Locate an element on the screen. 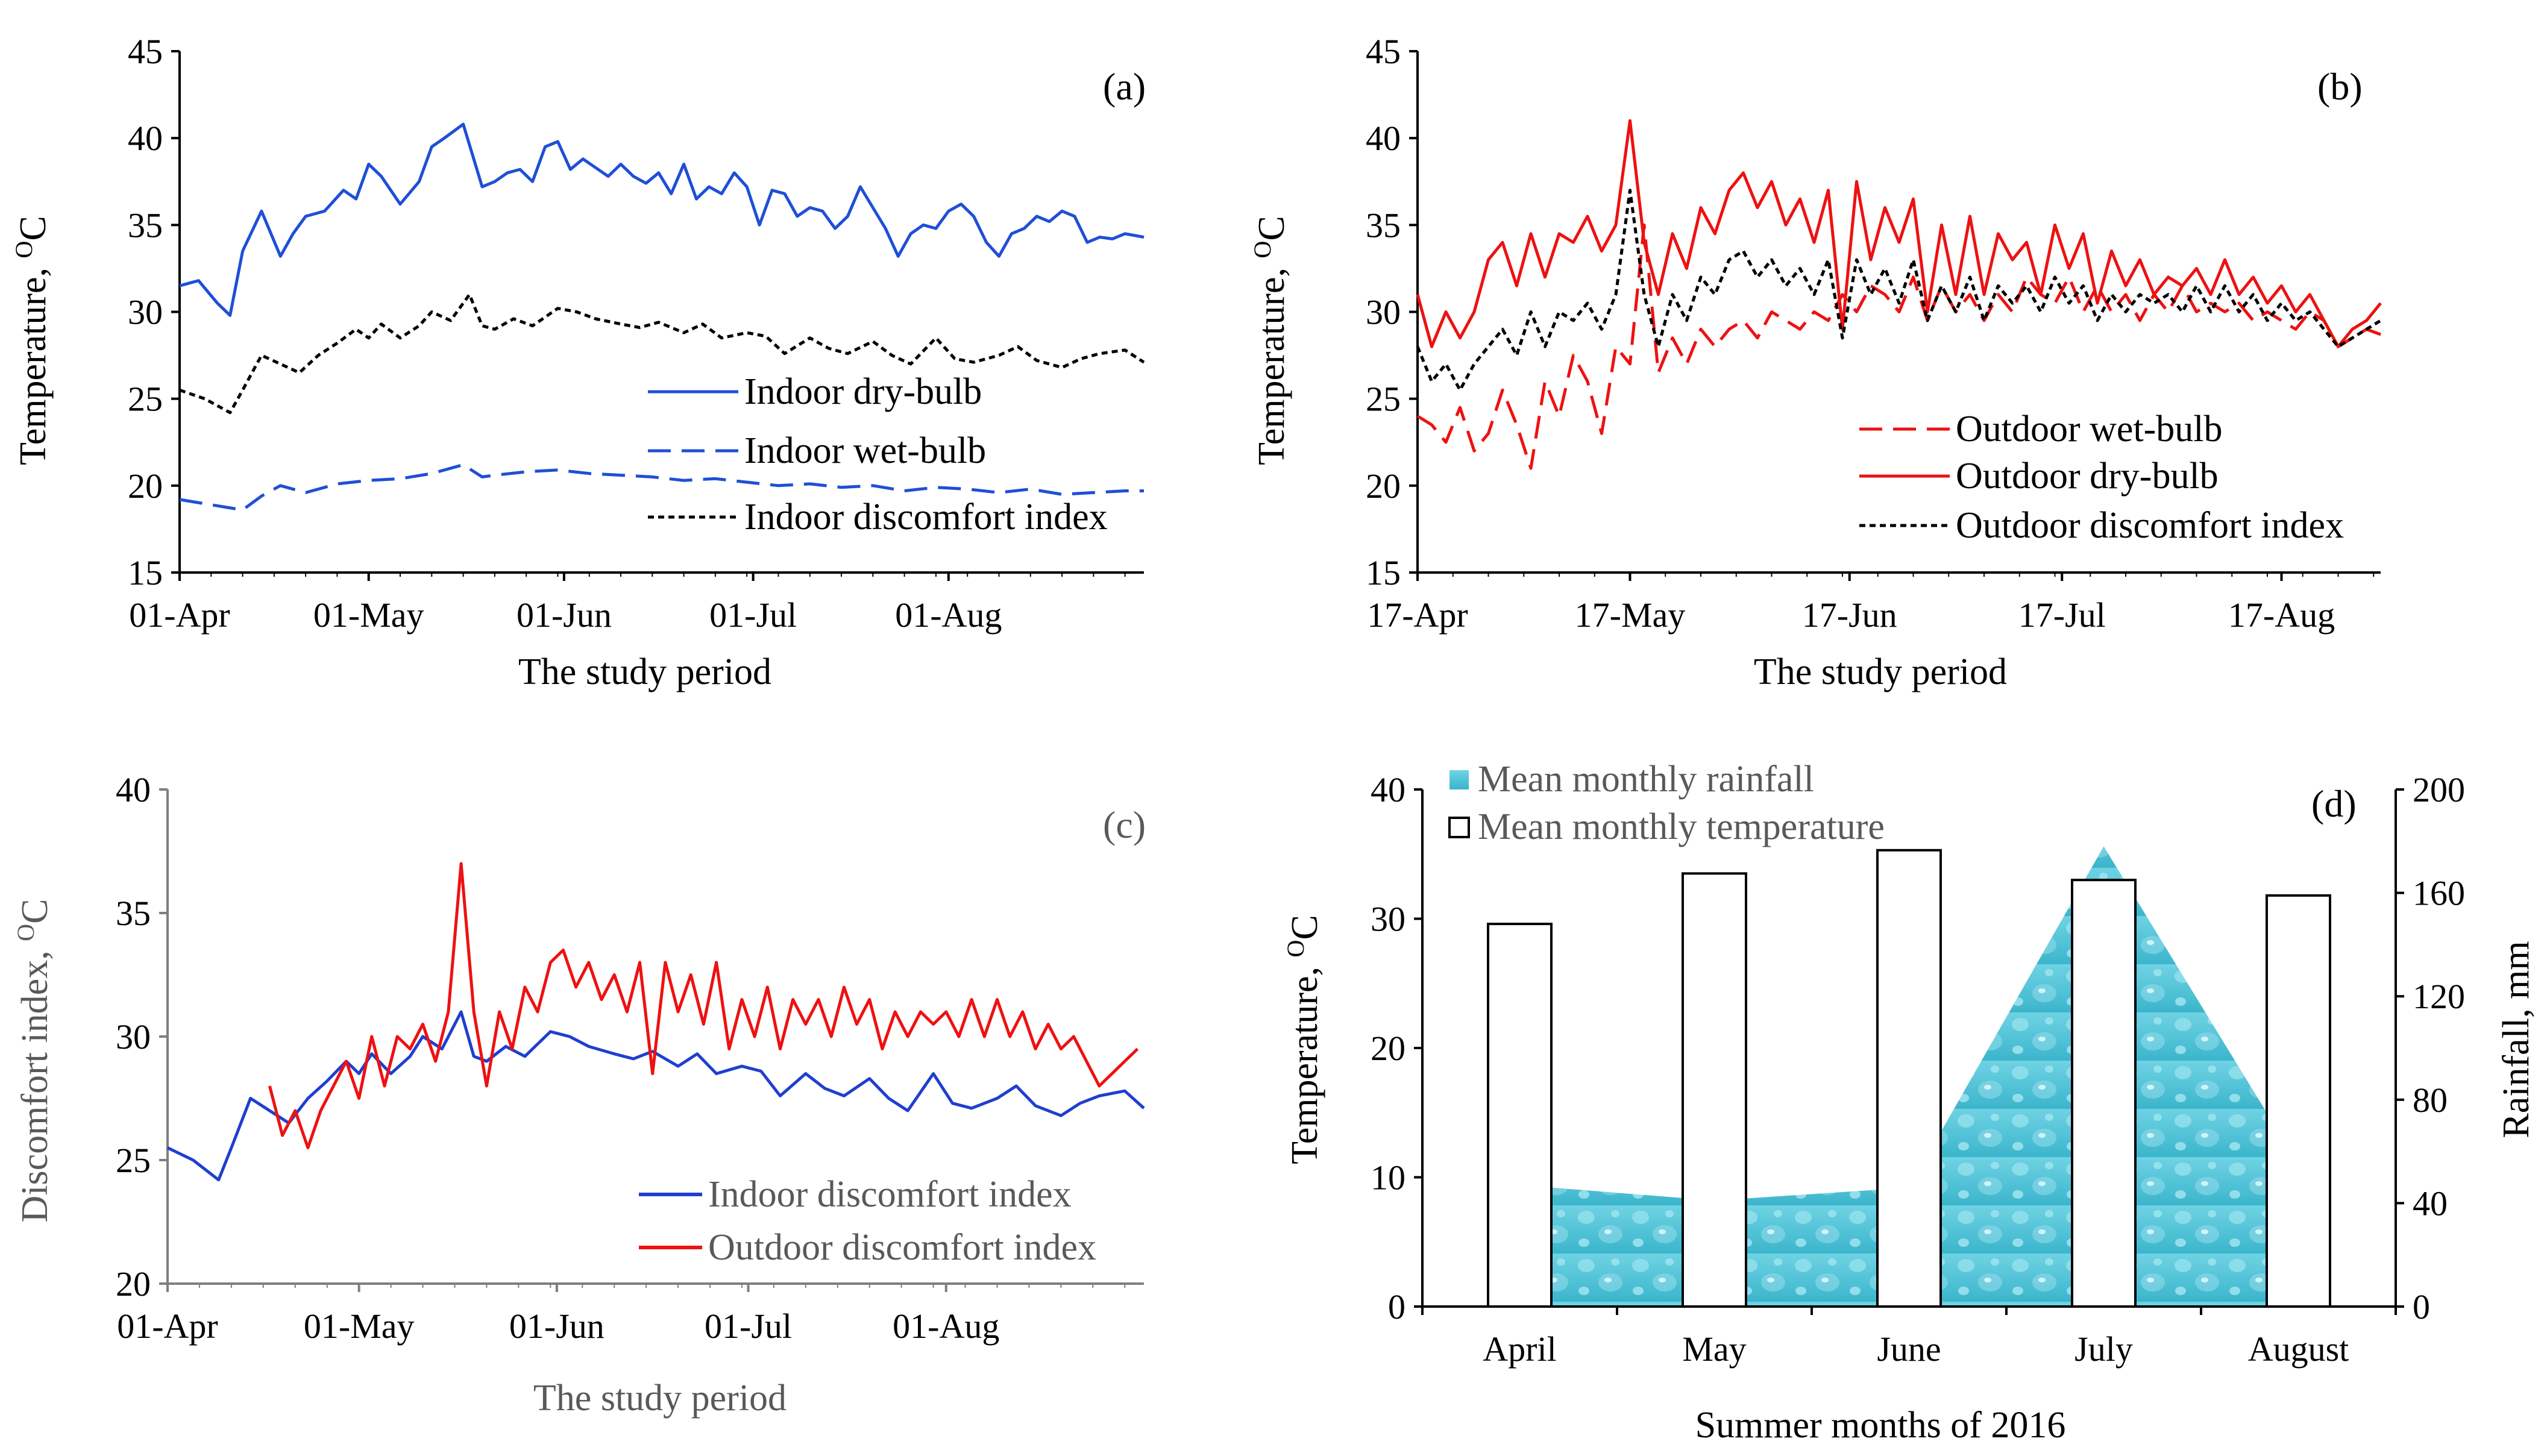 The image size is (2547, 1456). panel-c-xtick-label: 01-Jul is located at coordinates (749, 1326).